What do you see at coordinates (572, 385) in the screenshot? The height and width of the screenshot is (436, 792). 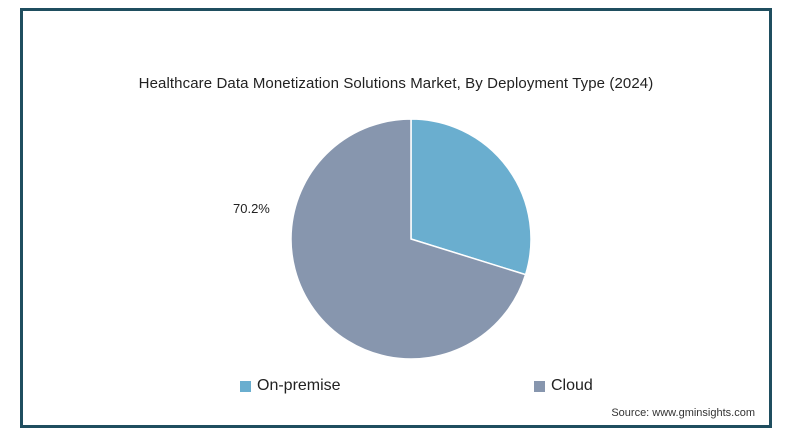 I see `legend-label-cloud: Cloud` at bounding box center [572, 385].